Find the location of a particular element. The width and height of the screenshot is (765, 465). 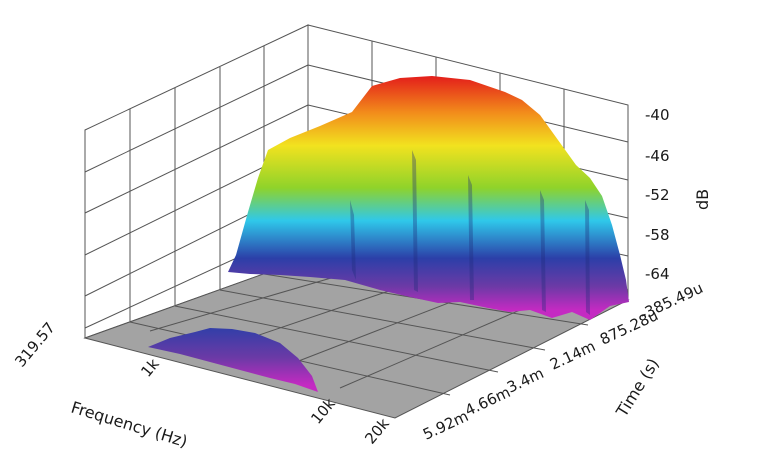

z-tick: -52 is located at coordinates (657, 195).